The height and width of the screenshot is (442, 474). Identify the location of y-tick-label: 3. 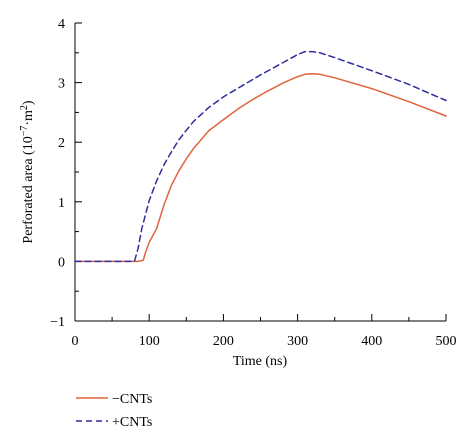
(61, 84).